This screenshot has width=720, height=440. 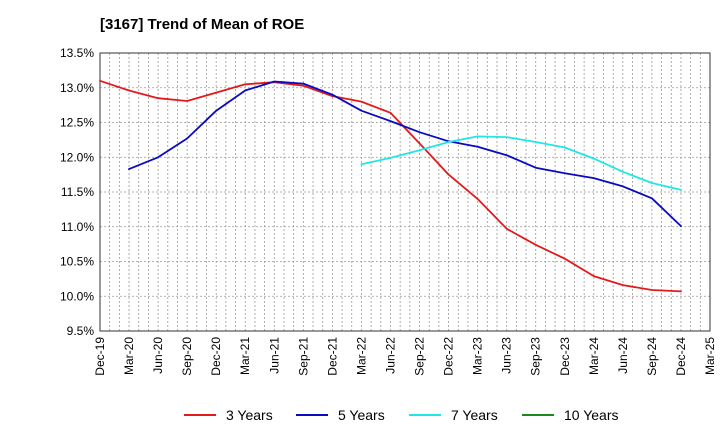 What do you see at coordinates (187, 356) in the screenshot?
I see `x-tick-label: Sep-20` at bounding box center [187, 356].